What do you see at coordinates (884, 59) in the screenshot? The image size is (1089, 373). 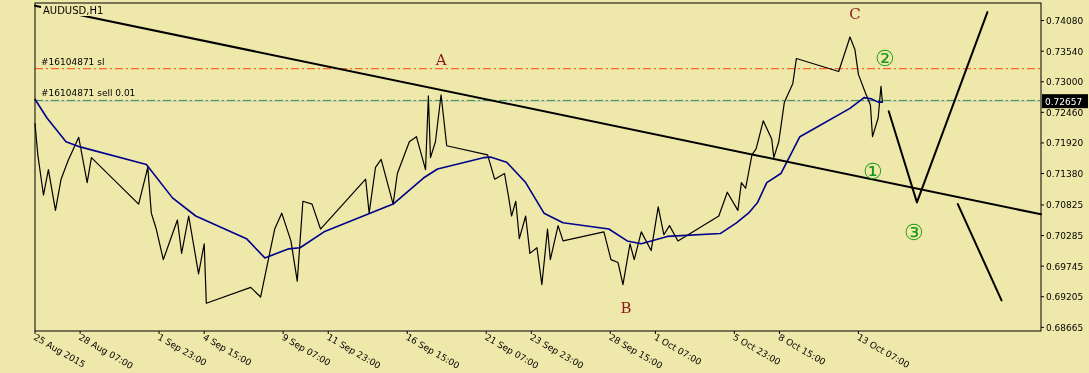 I see `annotation: ②` at bounding box center [884, 59].